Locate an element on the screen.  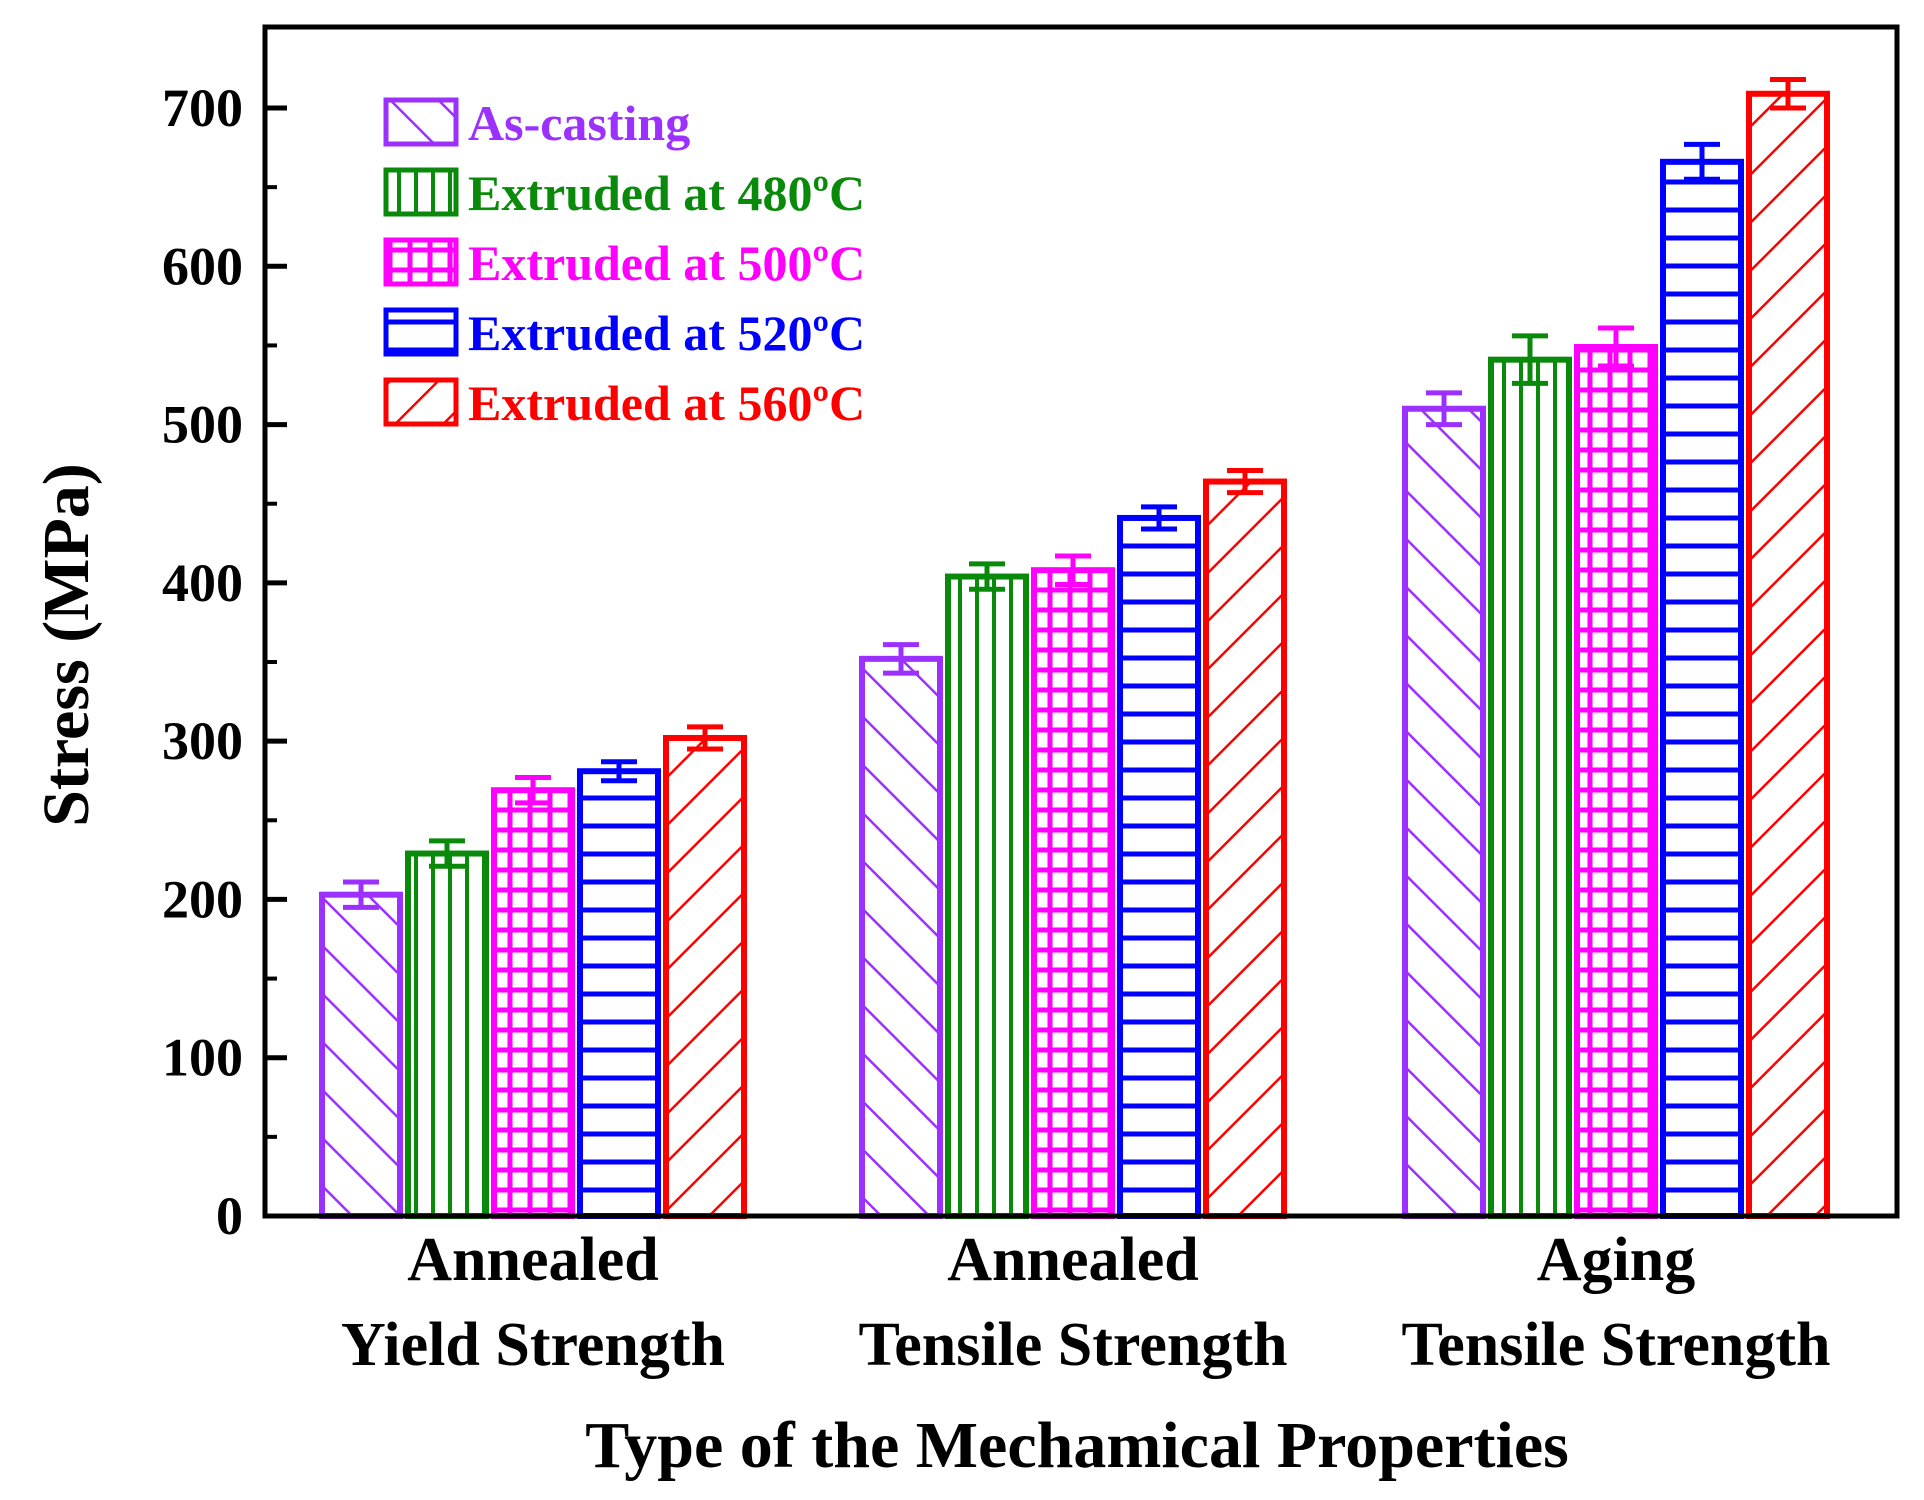
legend-item: Extruded at 560ºC is located at coordinates (624, 403).